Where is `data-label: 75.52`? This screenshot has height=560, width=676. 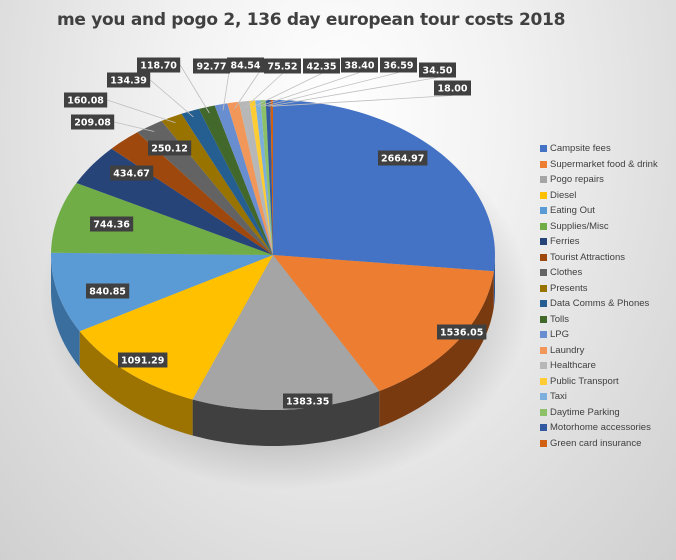
data-label: 75.52 is located at coordinates (282, 66).